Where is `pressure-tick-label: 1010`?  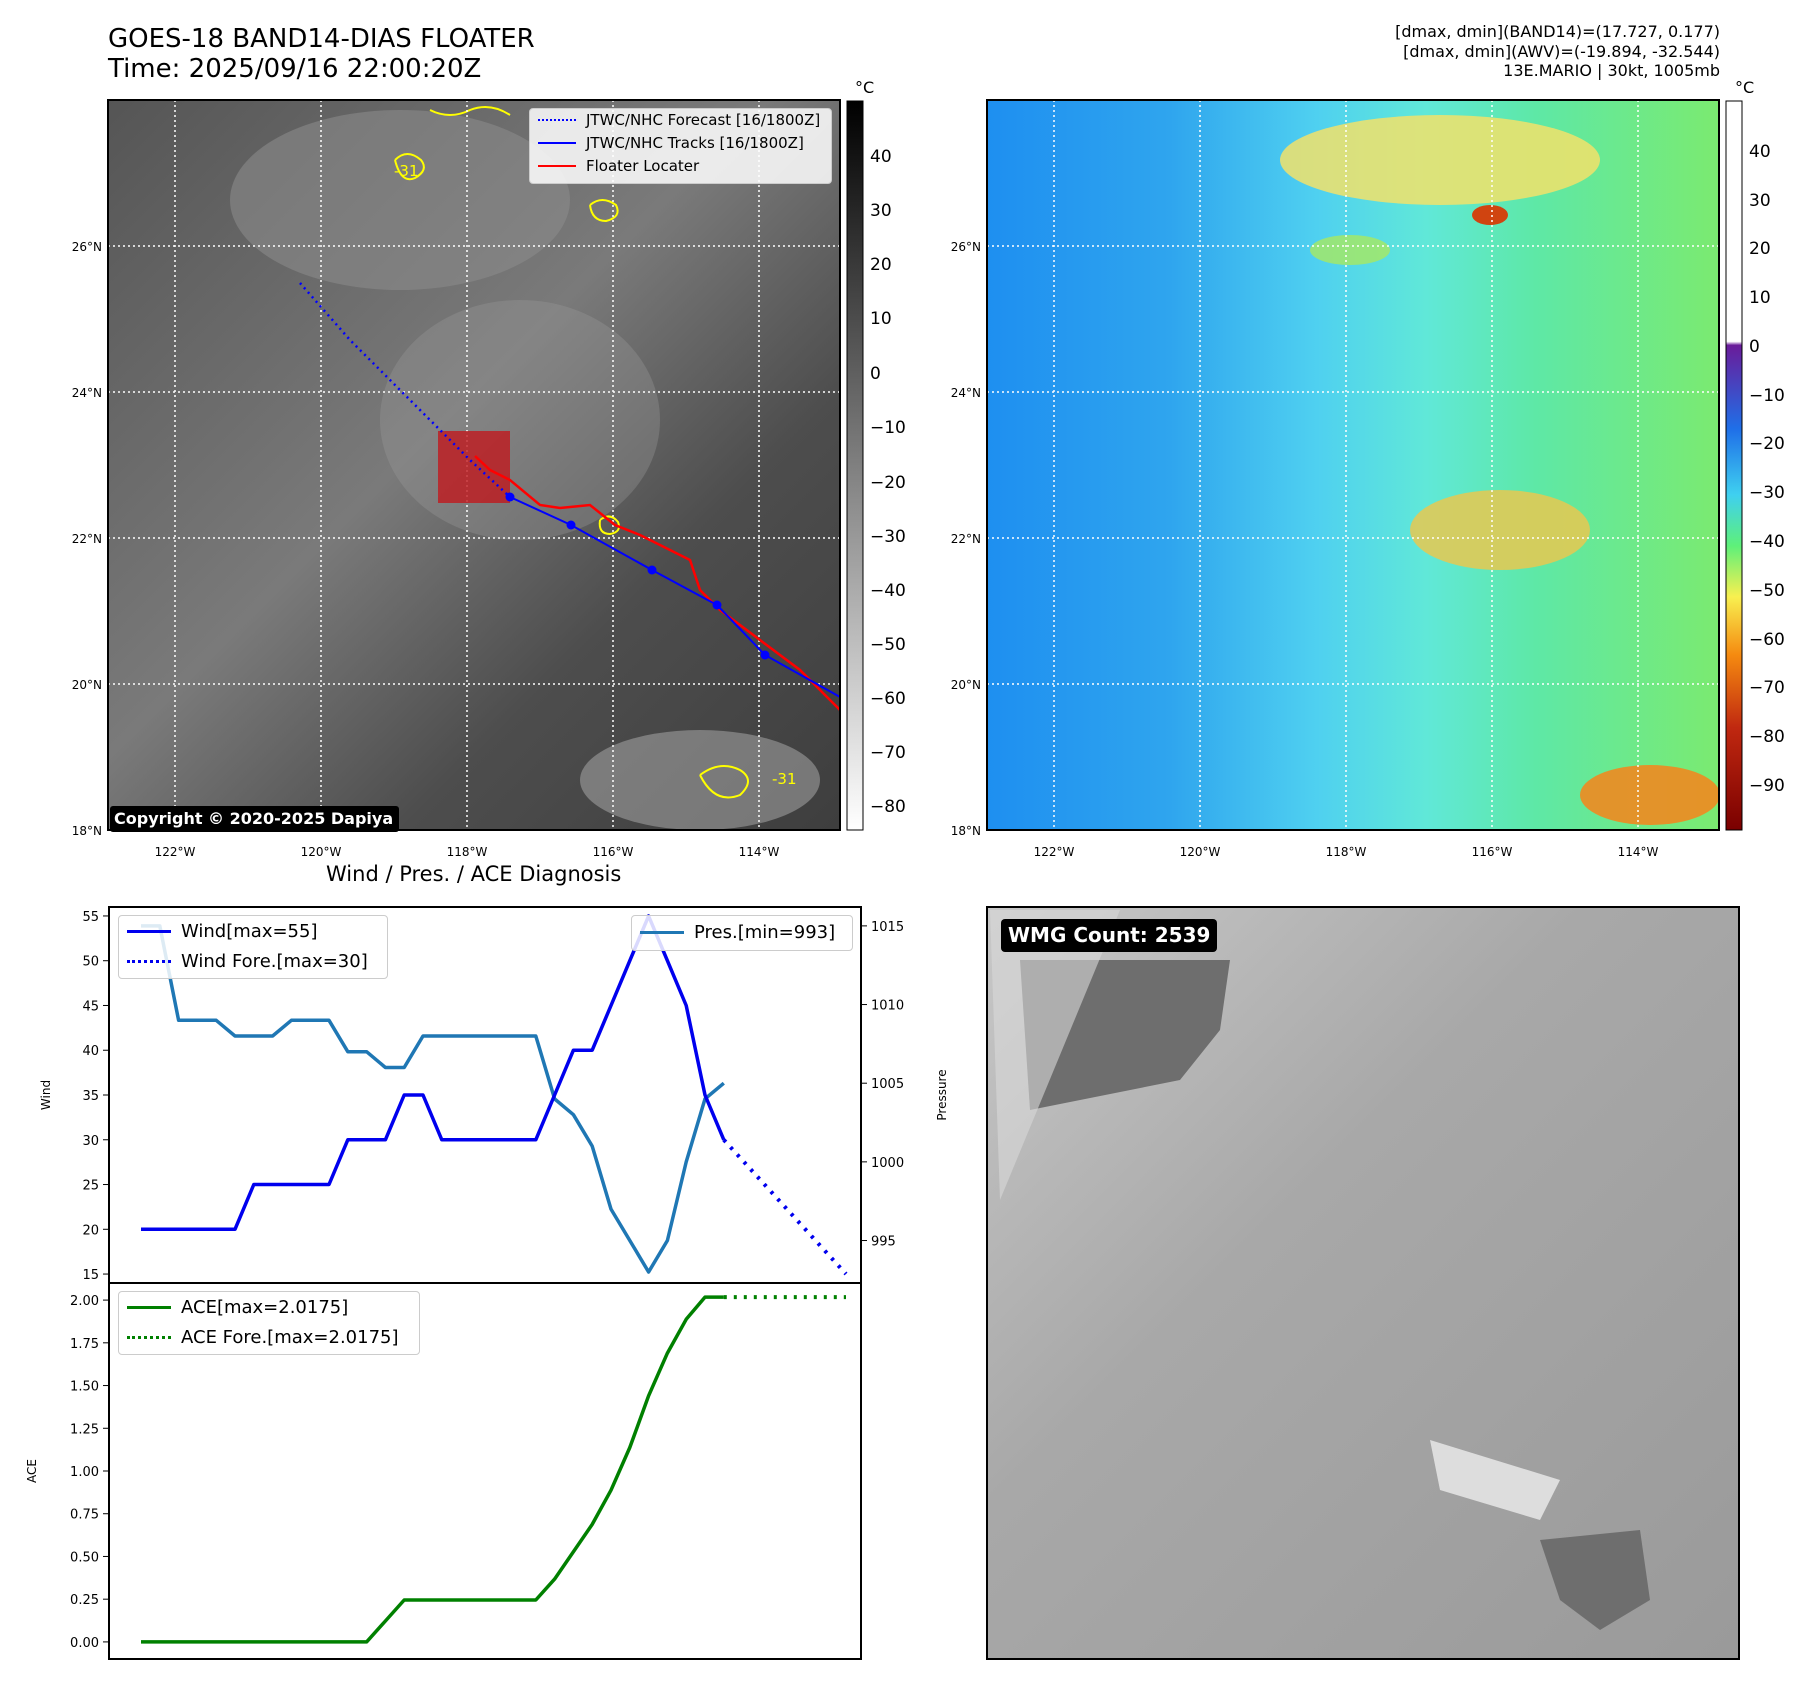 pressure-tick-label: 1010 is located at coordinates (887, 1006).